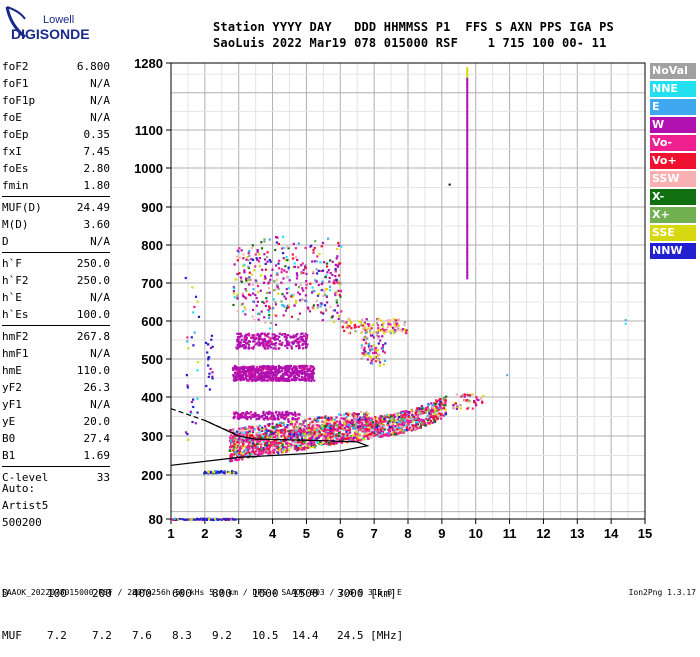 This screenshot has width=700, height=657. What do you see at coordinates (57, 635) in the screenshot?
I see `muf-value: 7.2` at bounding box center [57, 635].